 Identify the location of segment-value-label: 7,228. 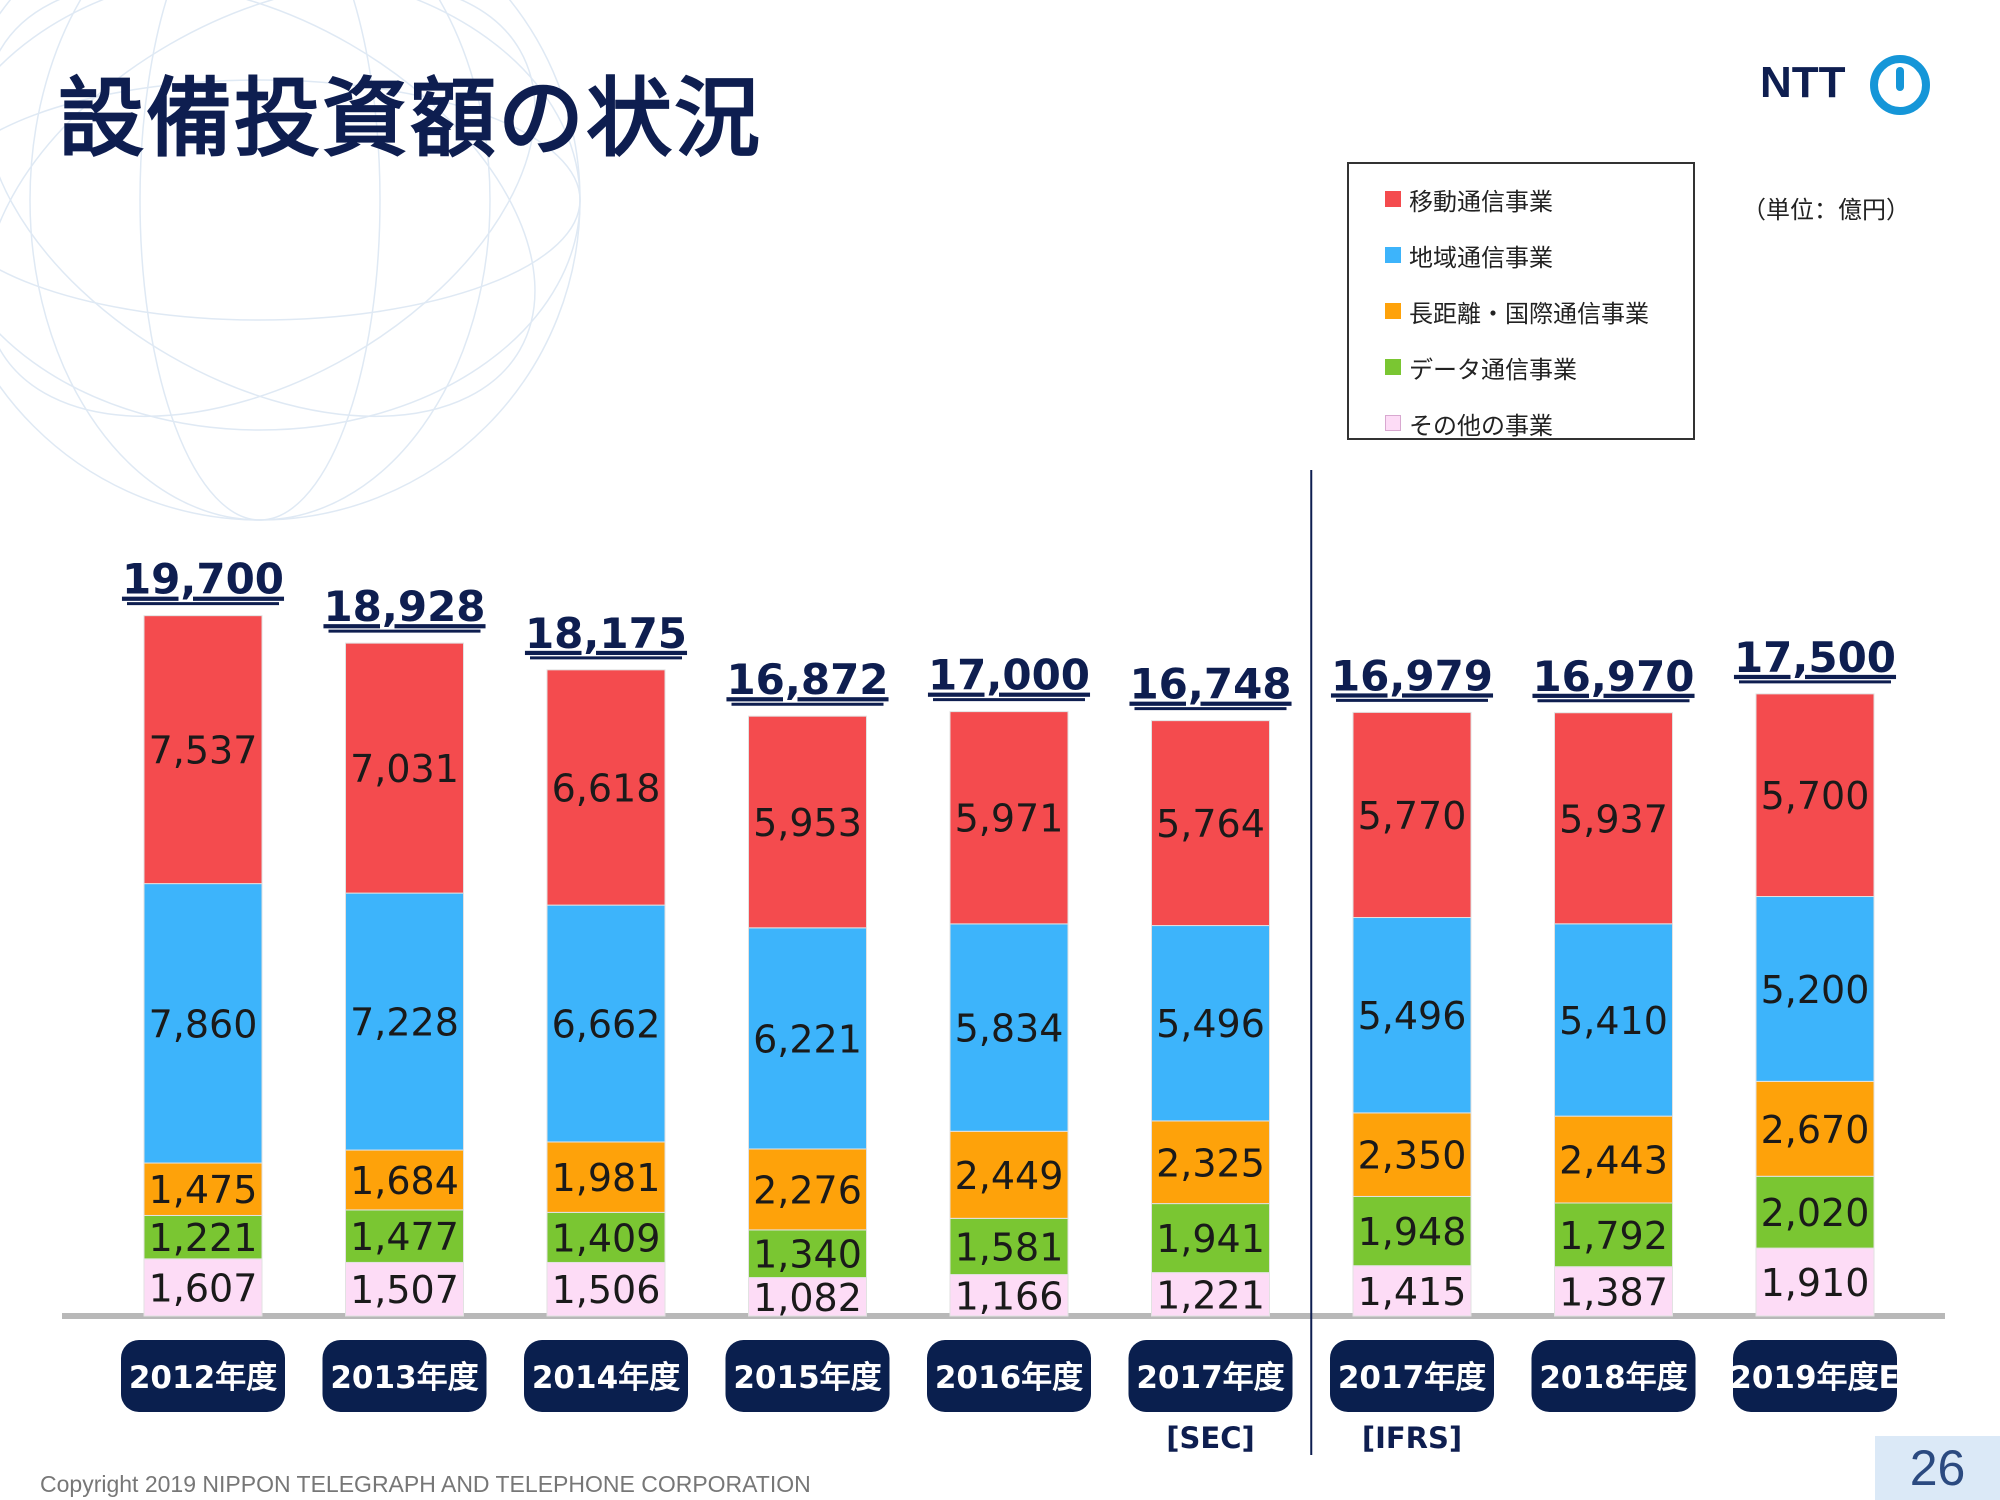
(404, 1023).